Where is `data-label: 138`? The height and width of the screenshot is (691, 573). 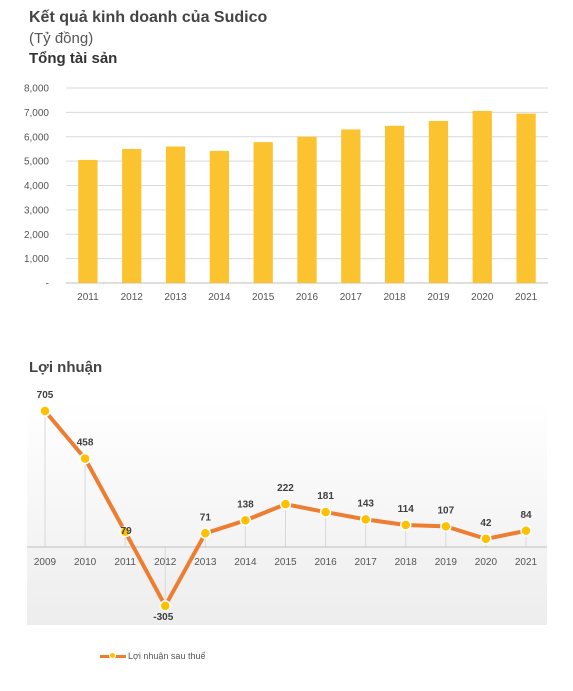
data-label: 138 is located at coordinates (245, 504).